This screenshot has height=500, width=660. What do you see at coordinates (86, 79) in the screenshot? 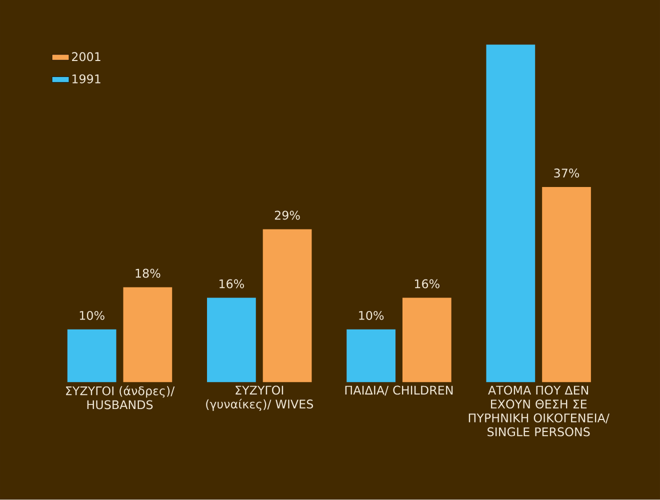
I see `legend-label: 1991` at bounding box center [86, 79].